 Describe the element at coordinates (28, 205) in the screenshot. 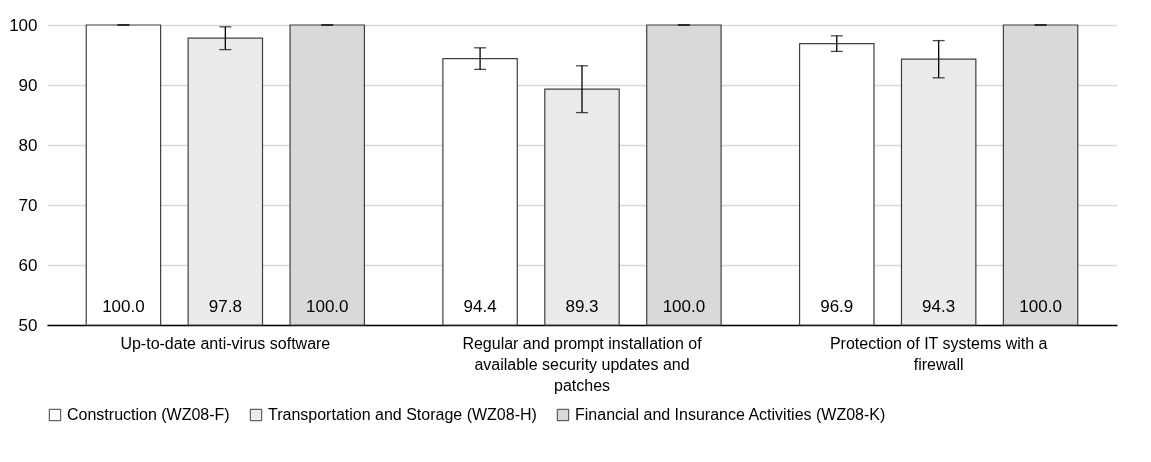

I see `y-tick-label: 70` at that location.